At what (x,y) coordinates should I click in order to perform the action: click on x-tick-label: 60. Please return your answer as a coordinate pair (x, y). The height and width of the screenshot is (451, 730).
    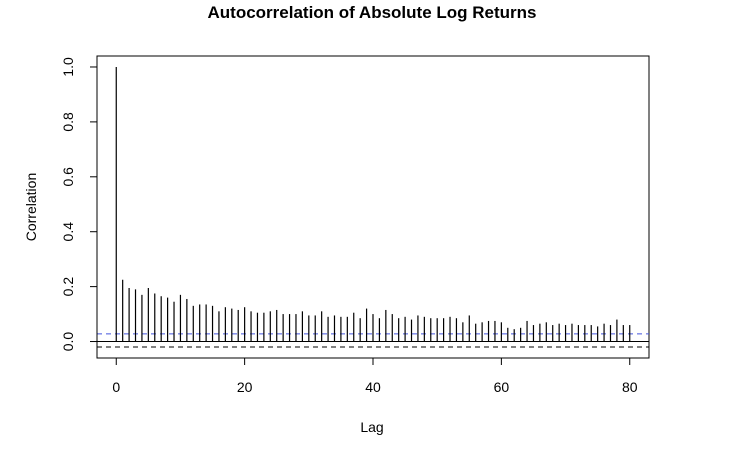
    Looking at the image, I should click on (502, 387).